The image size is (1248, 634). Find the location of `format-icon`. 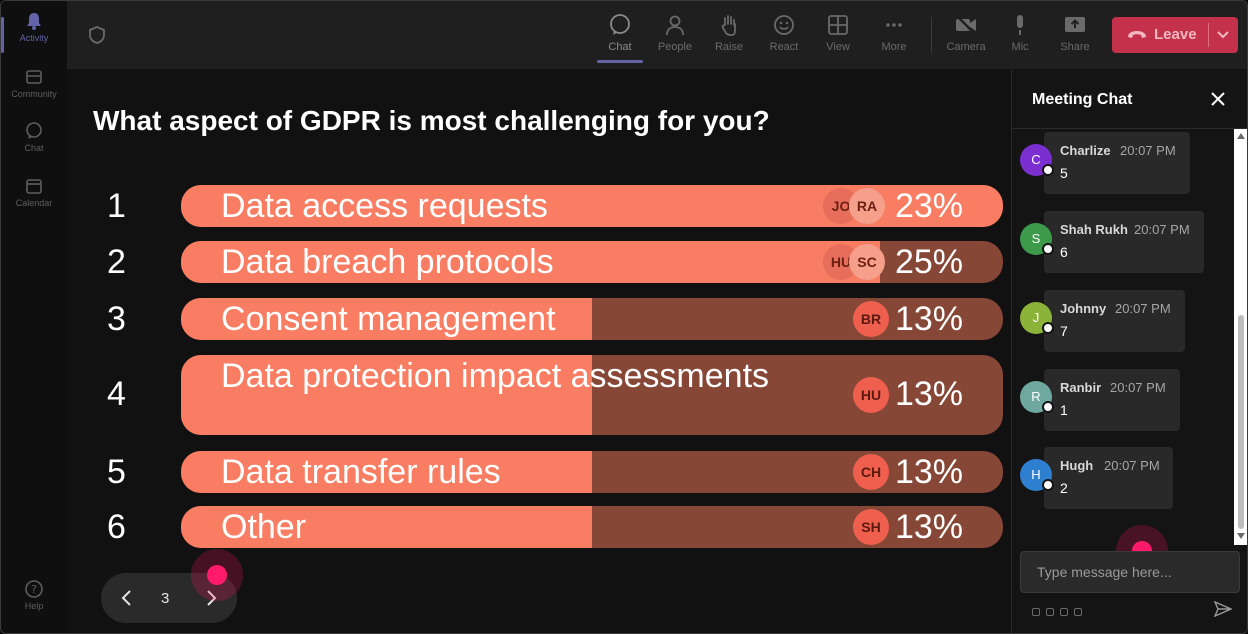

format-icon is located at coordinates (1036, 612).